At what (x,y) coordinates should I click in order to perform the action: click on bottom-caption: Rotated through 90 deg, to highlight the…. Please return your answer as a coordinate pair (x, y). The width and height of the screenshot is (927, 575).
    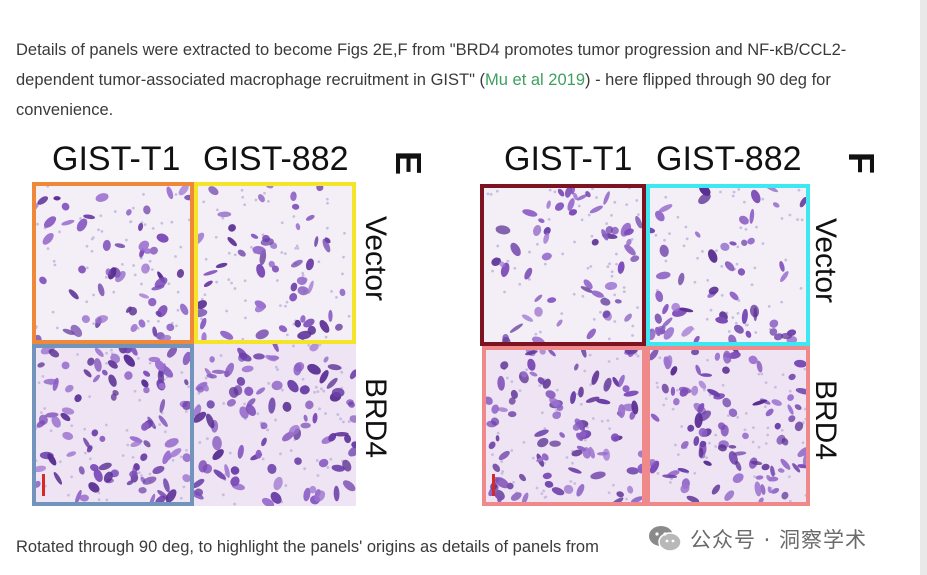
    Looking at the image, I should click on (307, 547).